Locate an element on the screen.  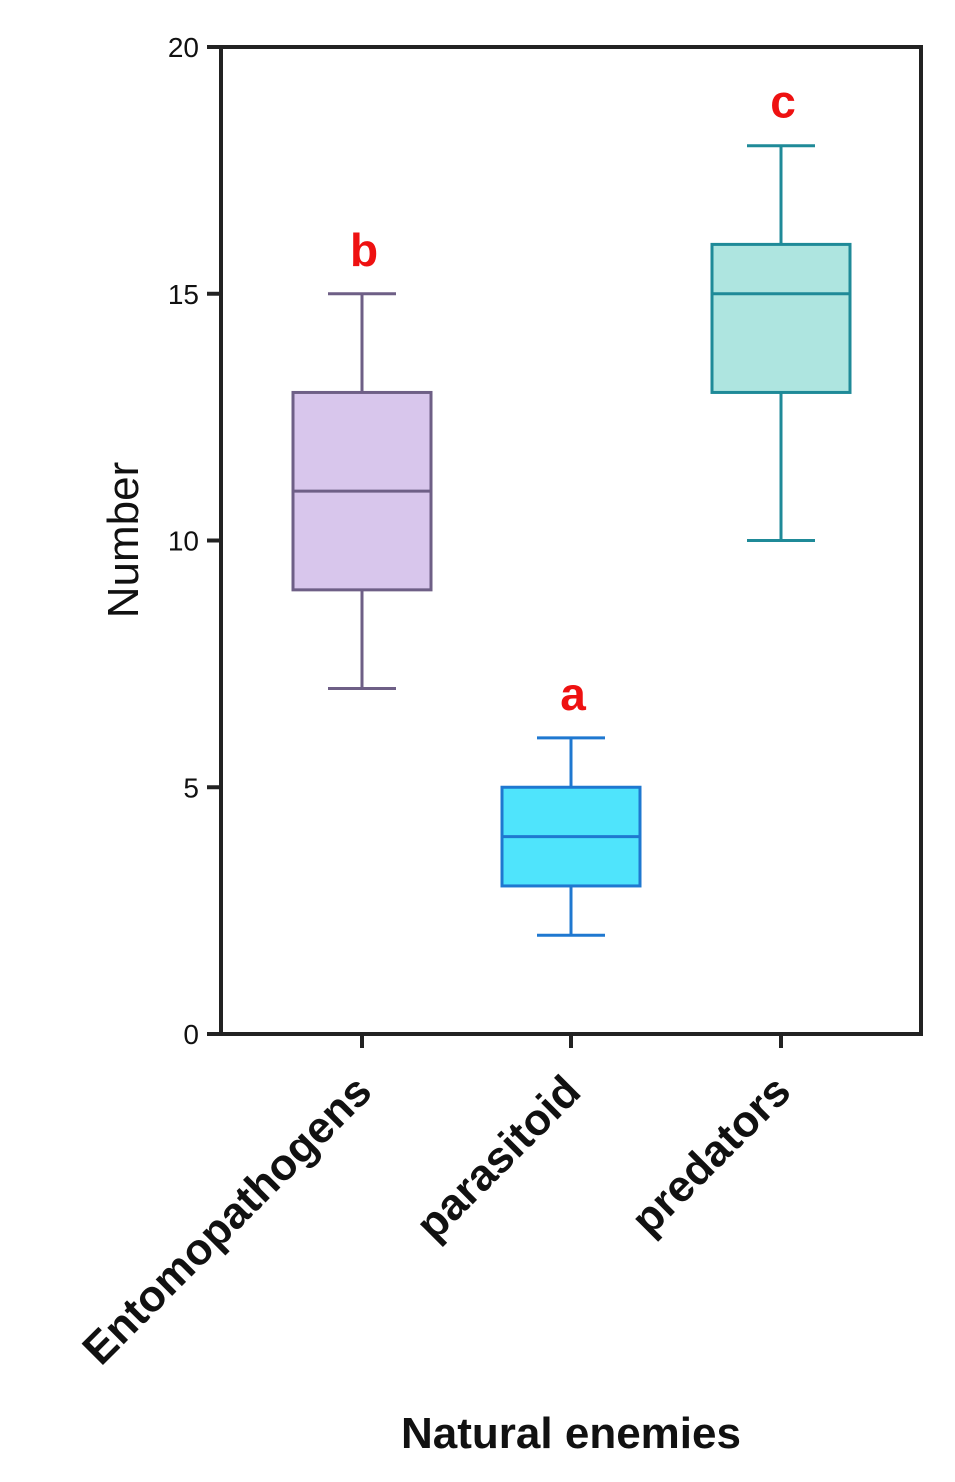
significance-letter: b is located at coordinates (364, 250).